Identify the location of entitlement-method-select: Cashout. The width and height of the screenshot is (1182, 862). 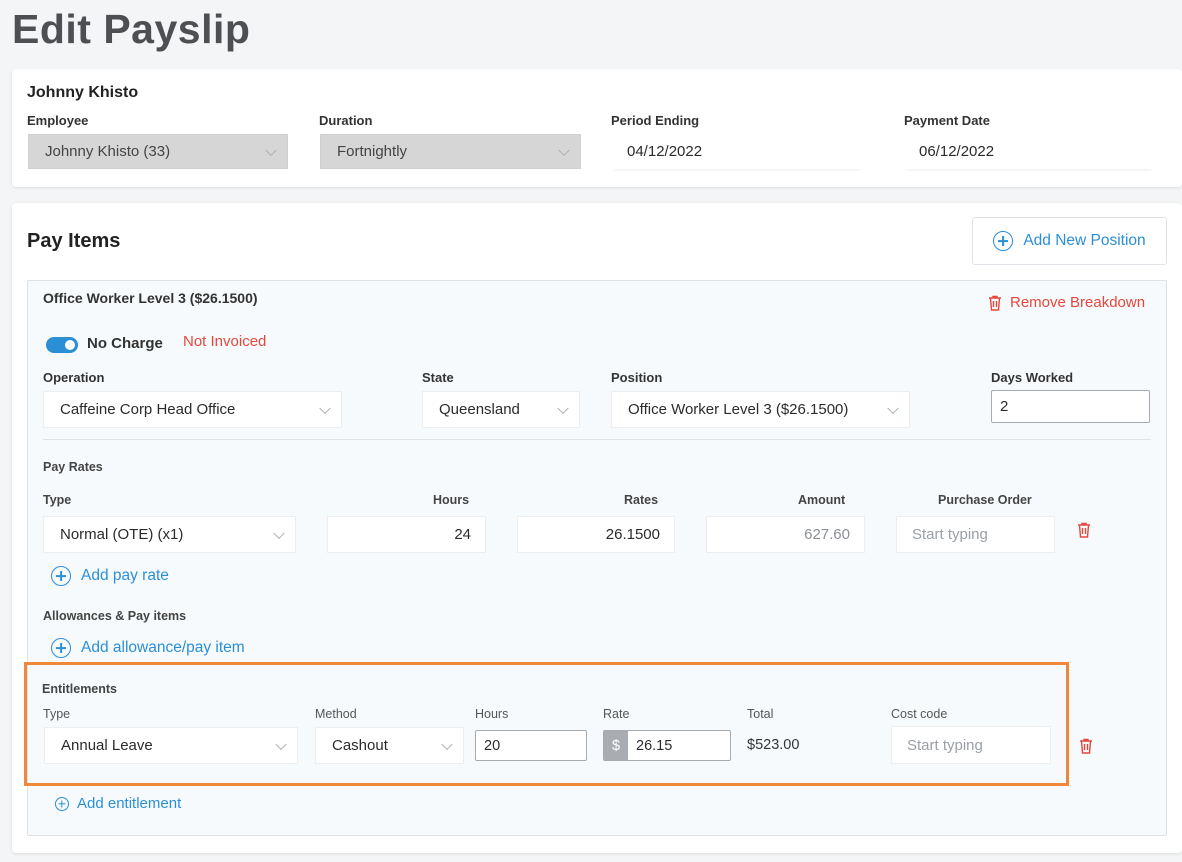
(389, 745).